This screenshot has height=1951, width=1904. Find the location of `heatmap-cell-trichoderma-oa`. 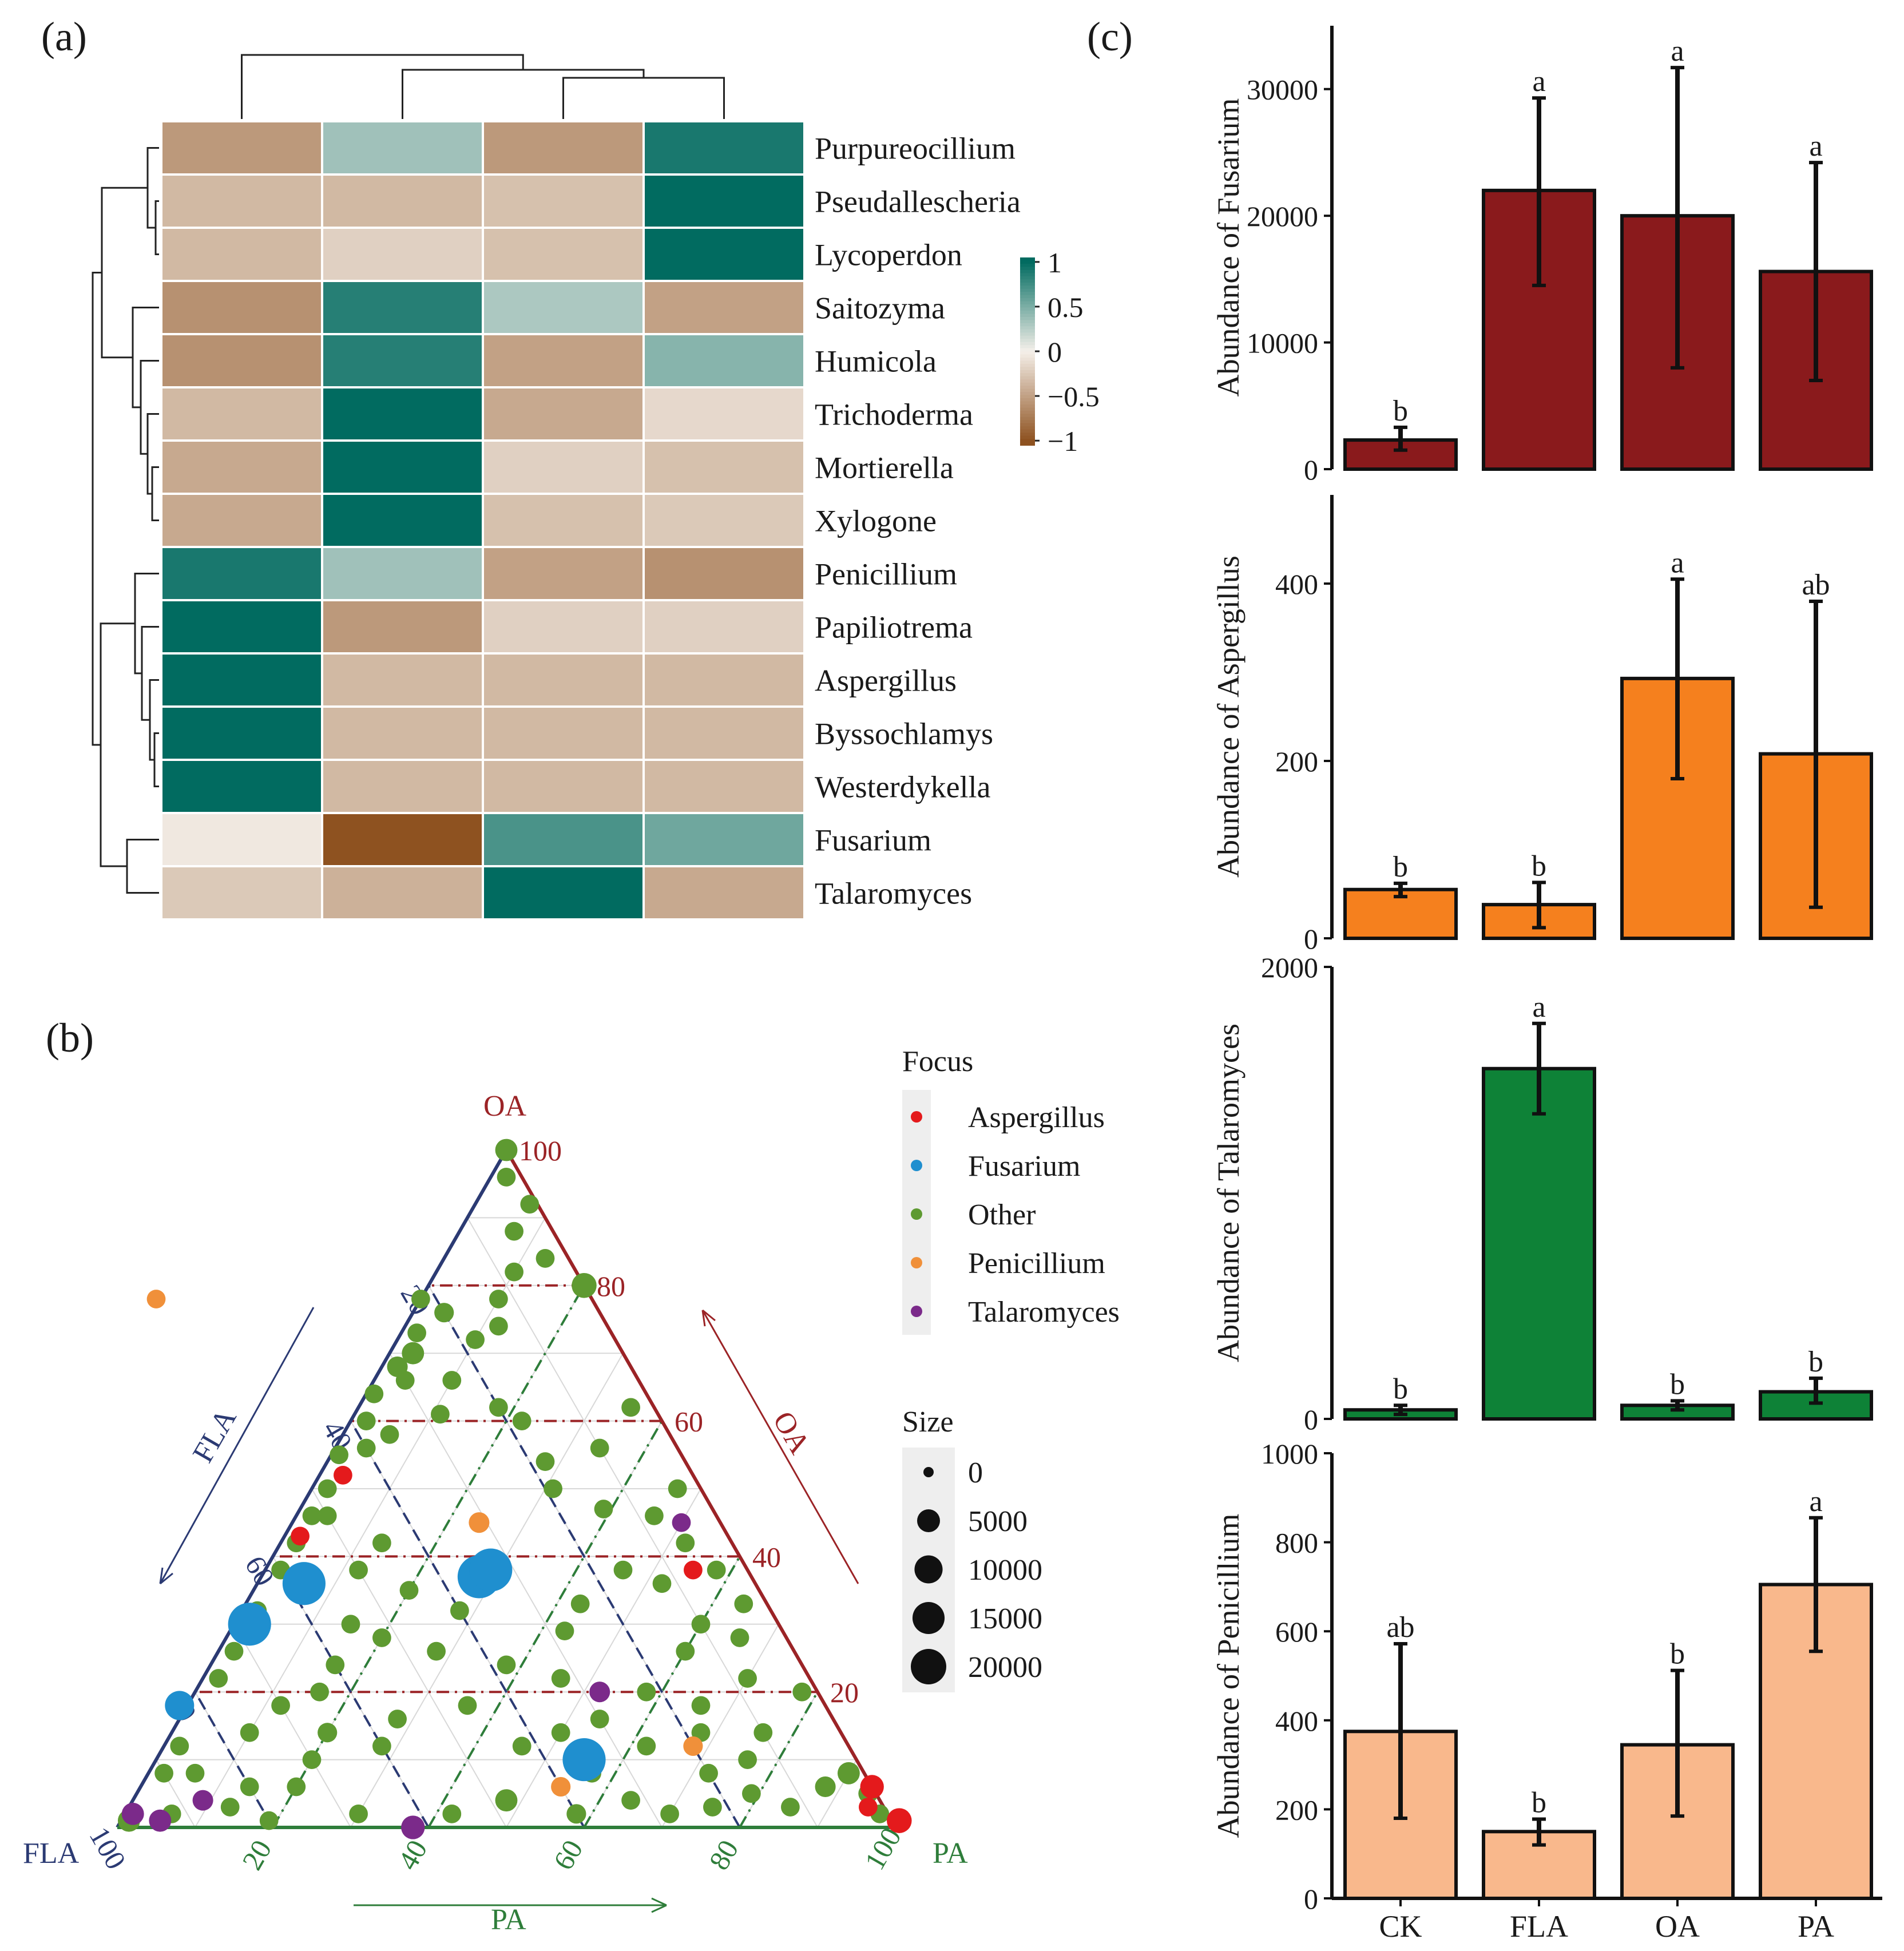

heatmap-cell-trichoderma-oa is located at coordinates (563, 414).